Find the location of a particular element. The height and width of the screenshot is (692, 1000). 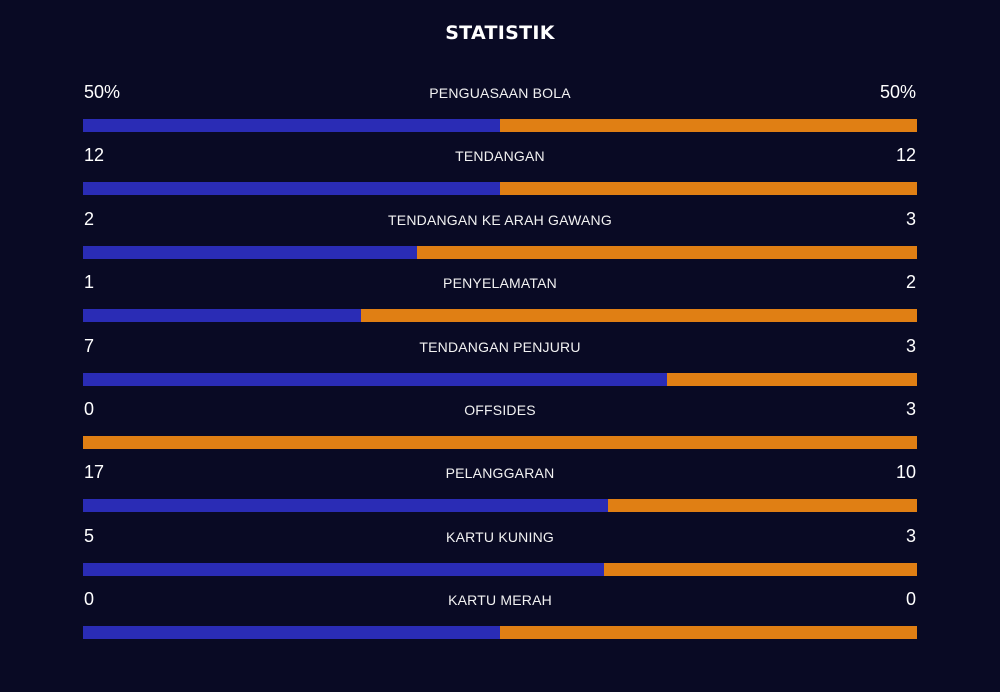

home-value: 17 is located at coordinates (94, 472).